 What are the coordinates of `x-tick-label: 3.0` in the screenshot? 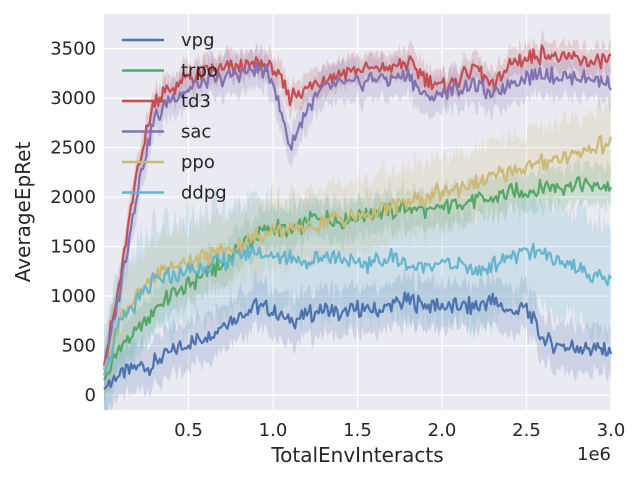 It's located at (611, 430).